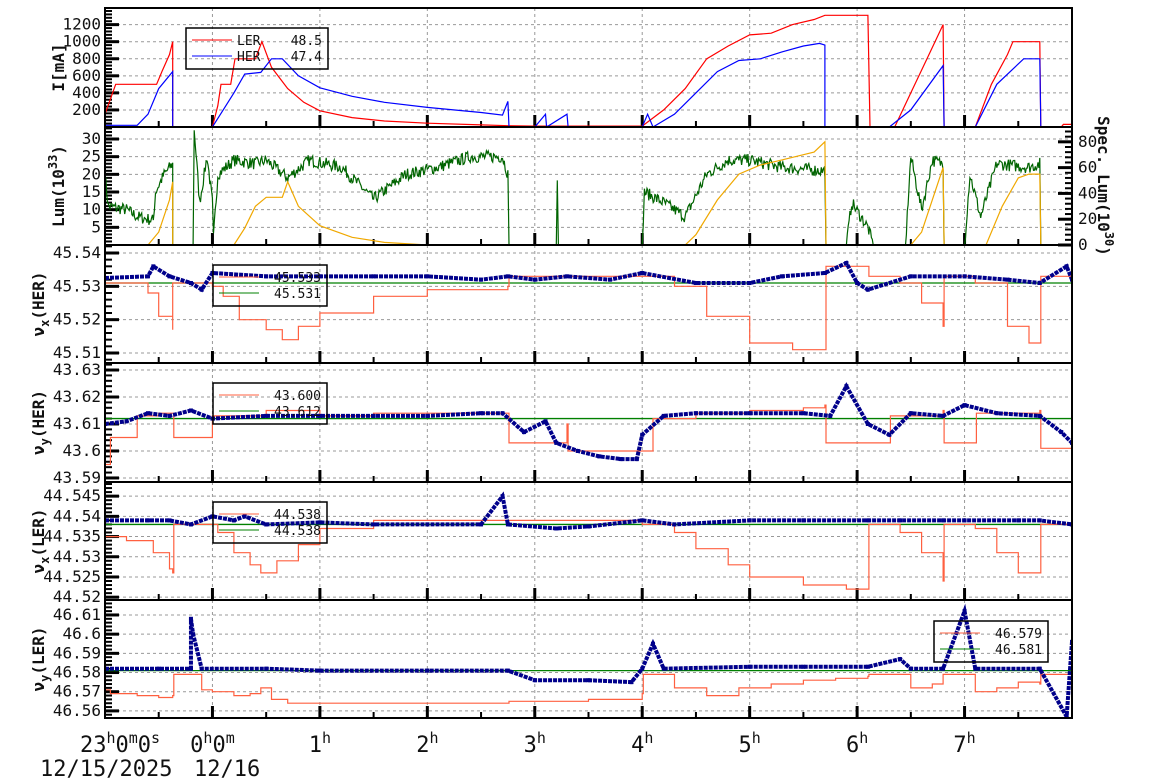 Image resolution: width=1154 pixels, height=782 pixels. I want to click on y2-axis-label: Spec. Lum(1030), so click(1105, 186).